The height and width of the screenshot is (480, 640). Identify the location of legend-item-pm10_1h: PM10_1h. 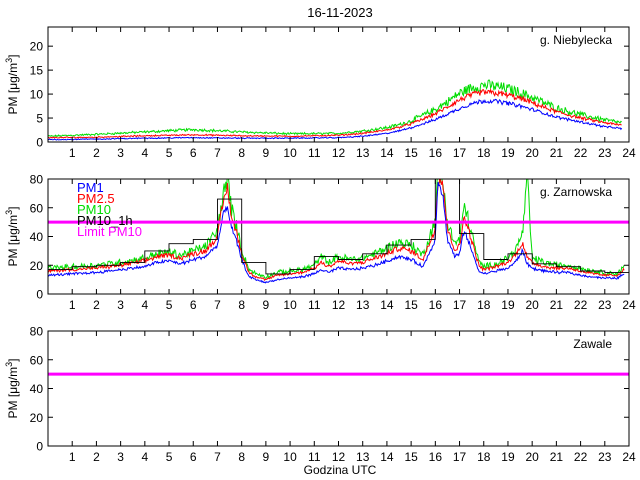
(105, 220).